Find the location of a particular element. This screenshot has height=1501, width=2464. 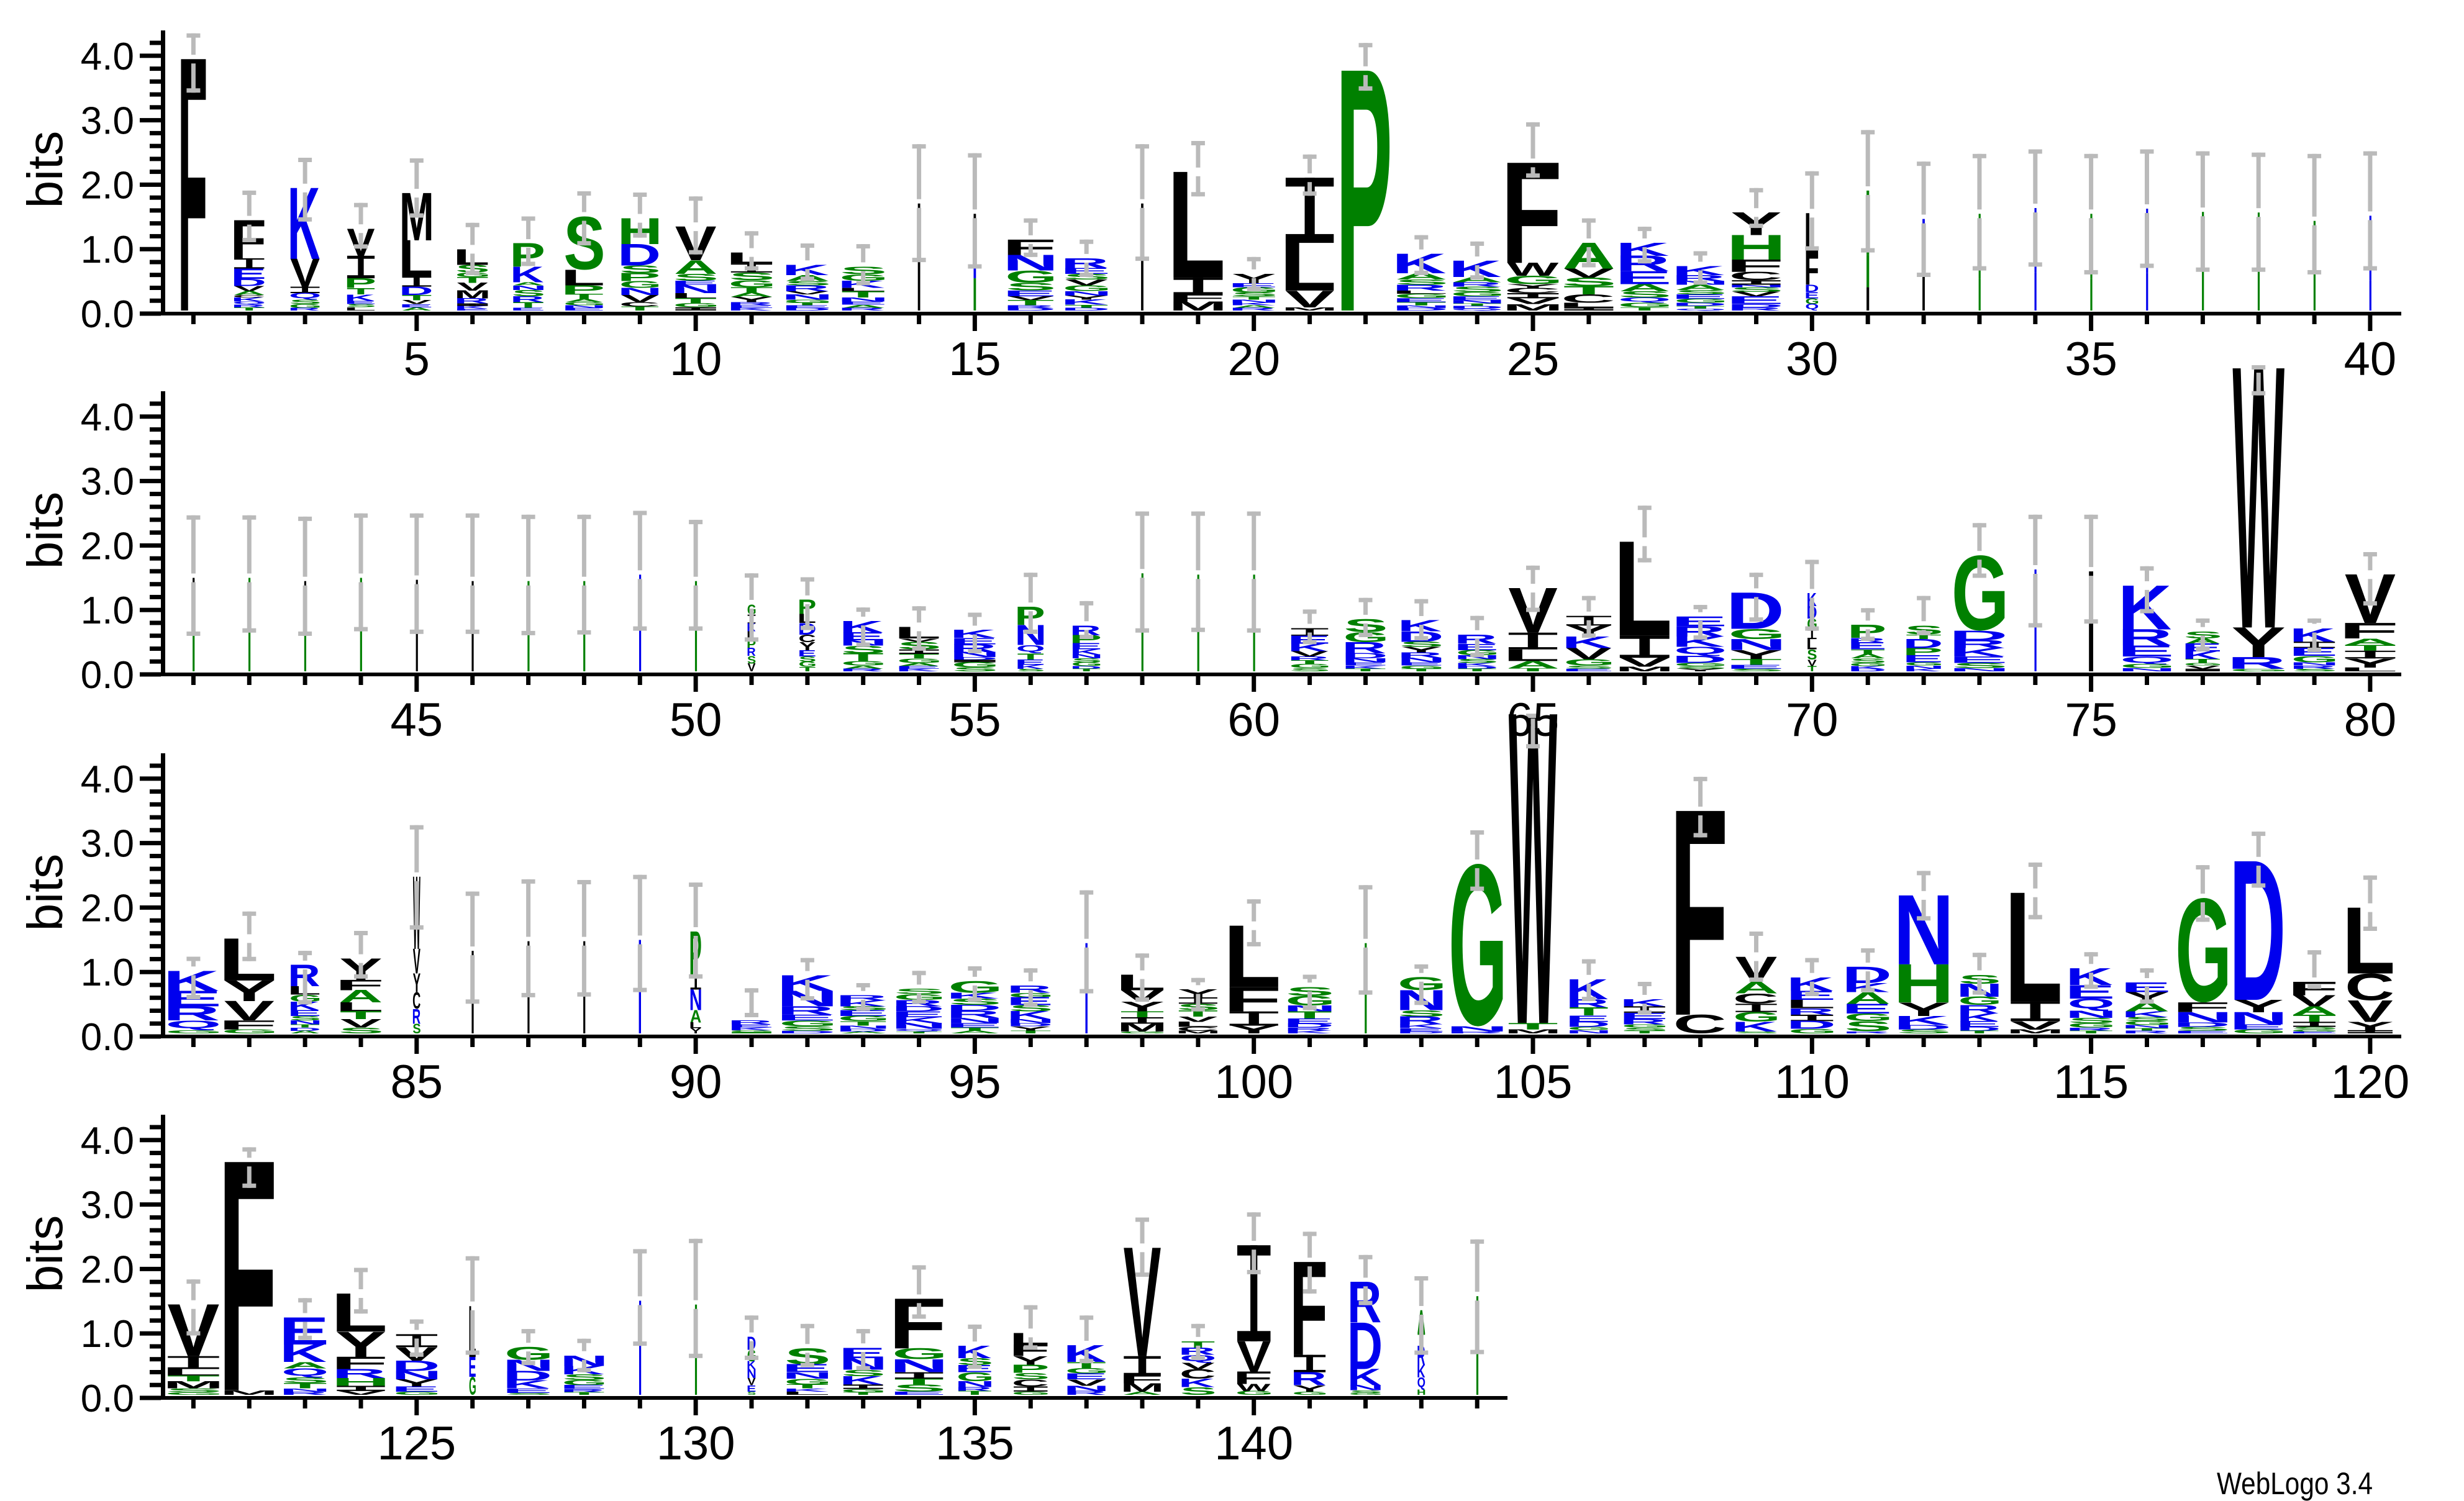

svg-text: 140 is located at coordinates (1253, 1443).